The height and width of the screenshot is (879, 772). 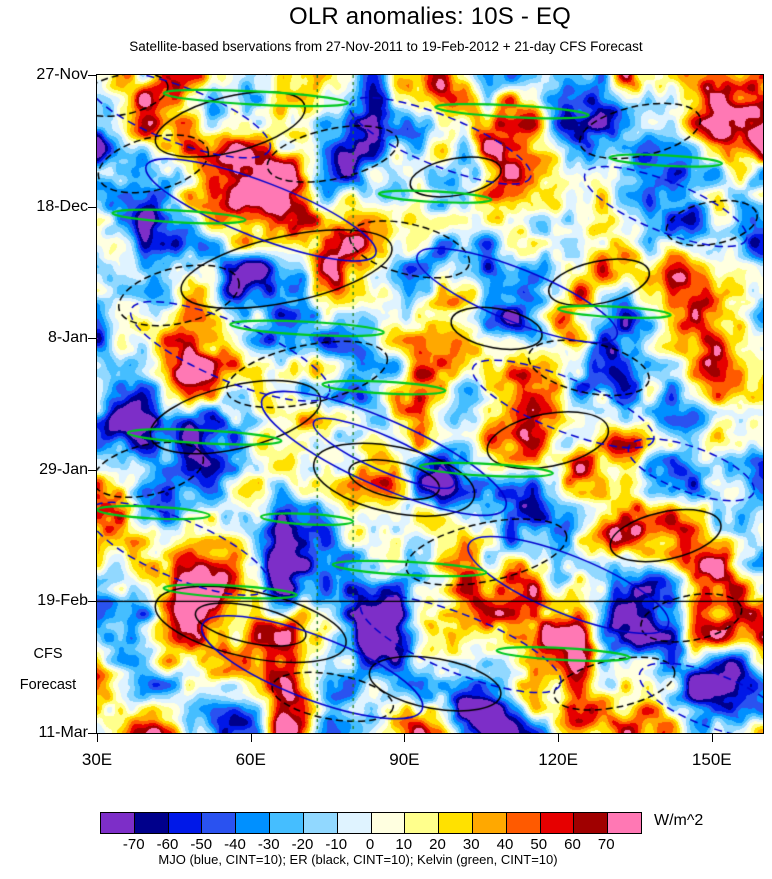 I want to click on colorbar-labels: -70 -60 -50 -40 -30 -20 -10 0 10 20 30 40 50 60 70, so click(x=370, y=845).